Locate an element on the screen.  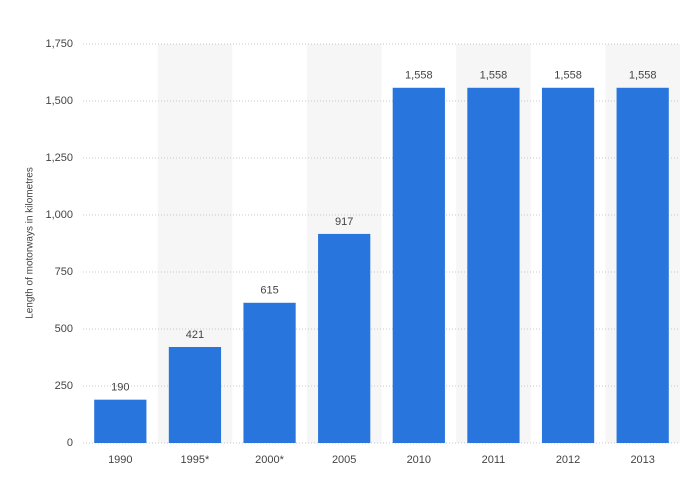
y-tick-label: 500 is located at coordinates (64, 329).